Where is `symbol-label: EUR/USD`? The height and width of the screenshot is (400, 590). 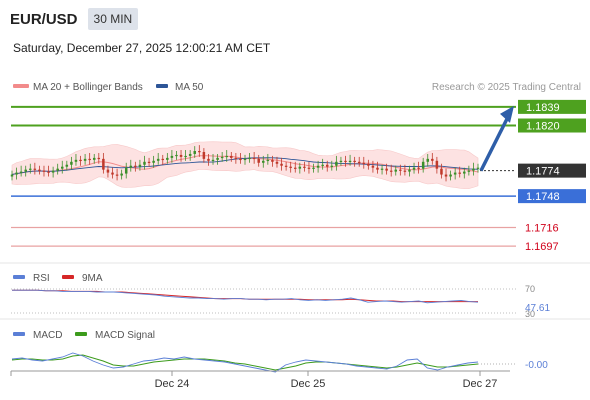
symbol-label: EUR/USD is located at coordinates (44, 19).